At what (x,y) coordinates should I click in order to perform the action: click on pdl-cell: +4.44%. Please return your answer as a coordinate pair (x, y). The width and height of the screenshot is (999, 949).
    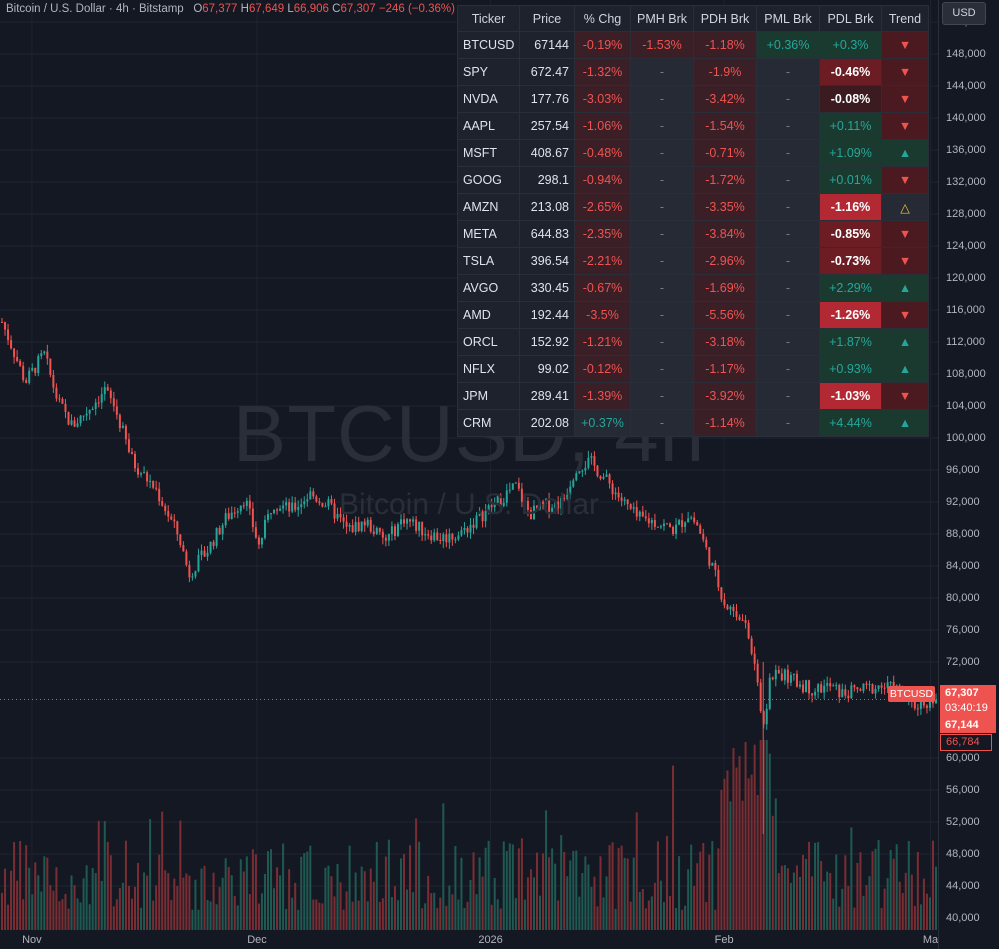
    Looking at the image, I should click on (850, 423).